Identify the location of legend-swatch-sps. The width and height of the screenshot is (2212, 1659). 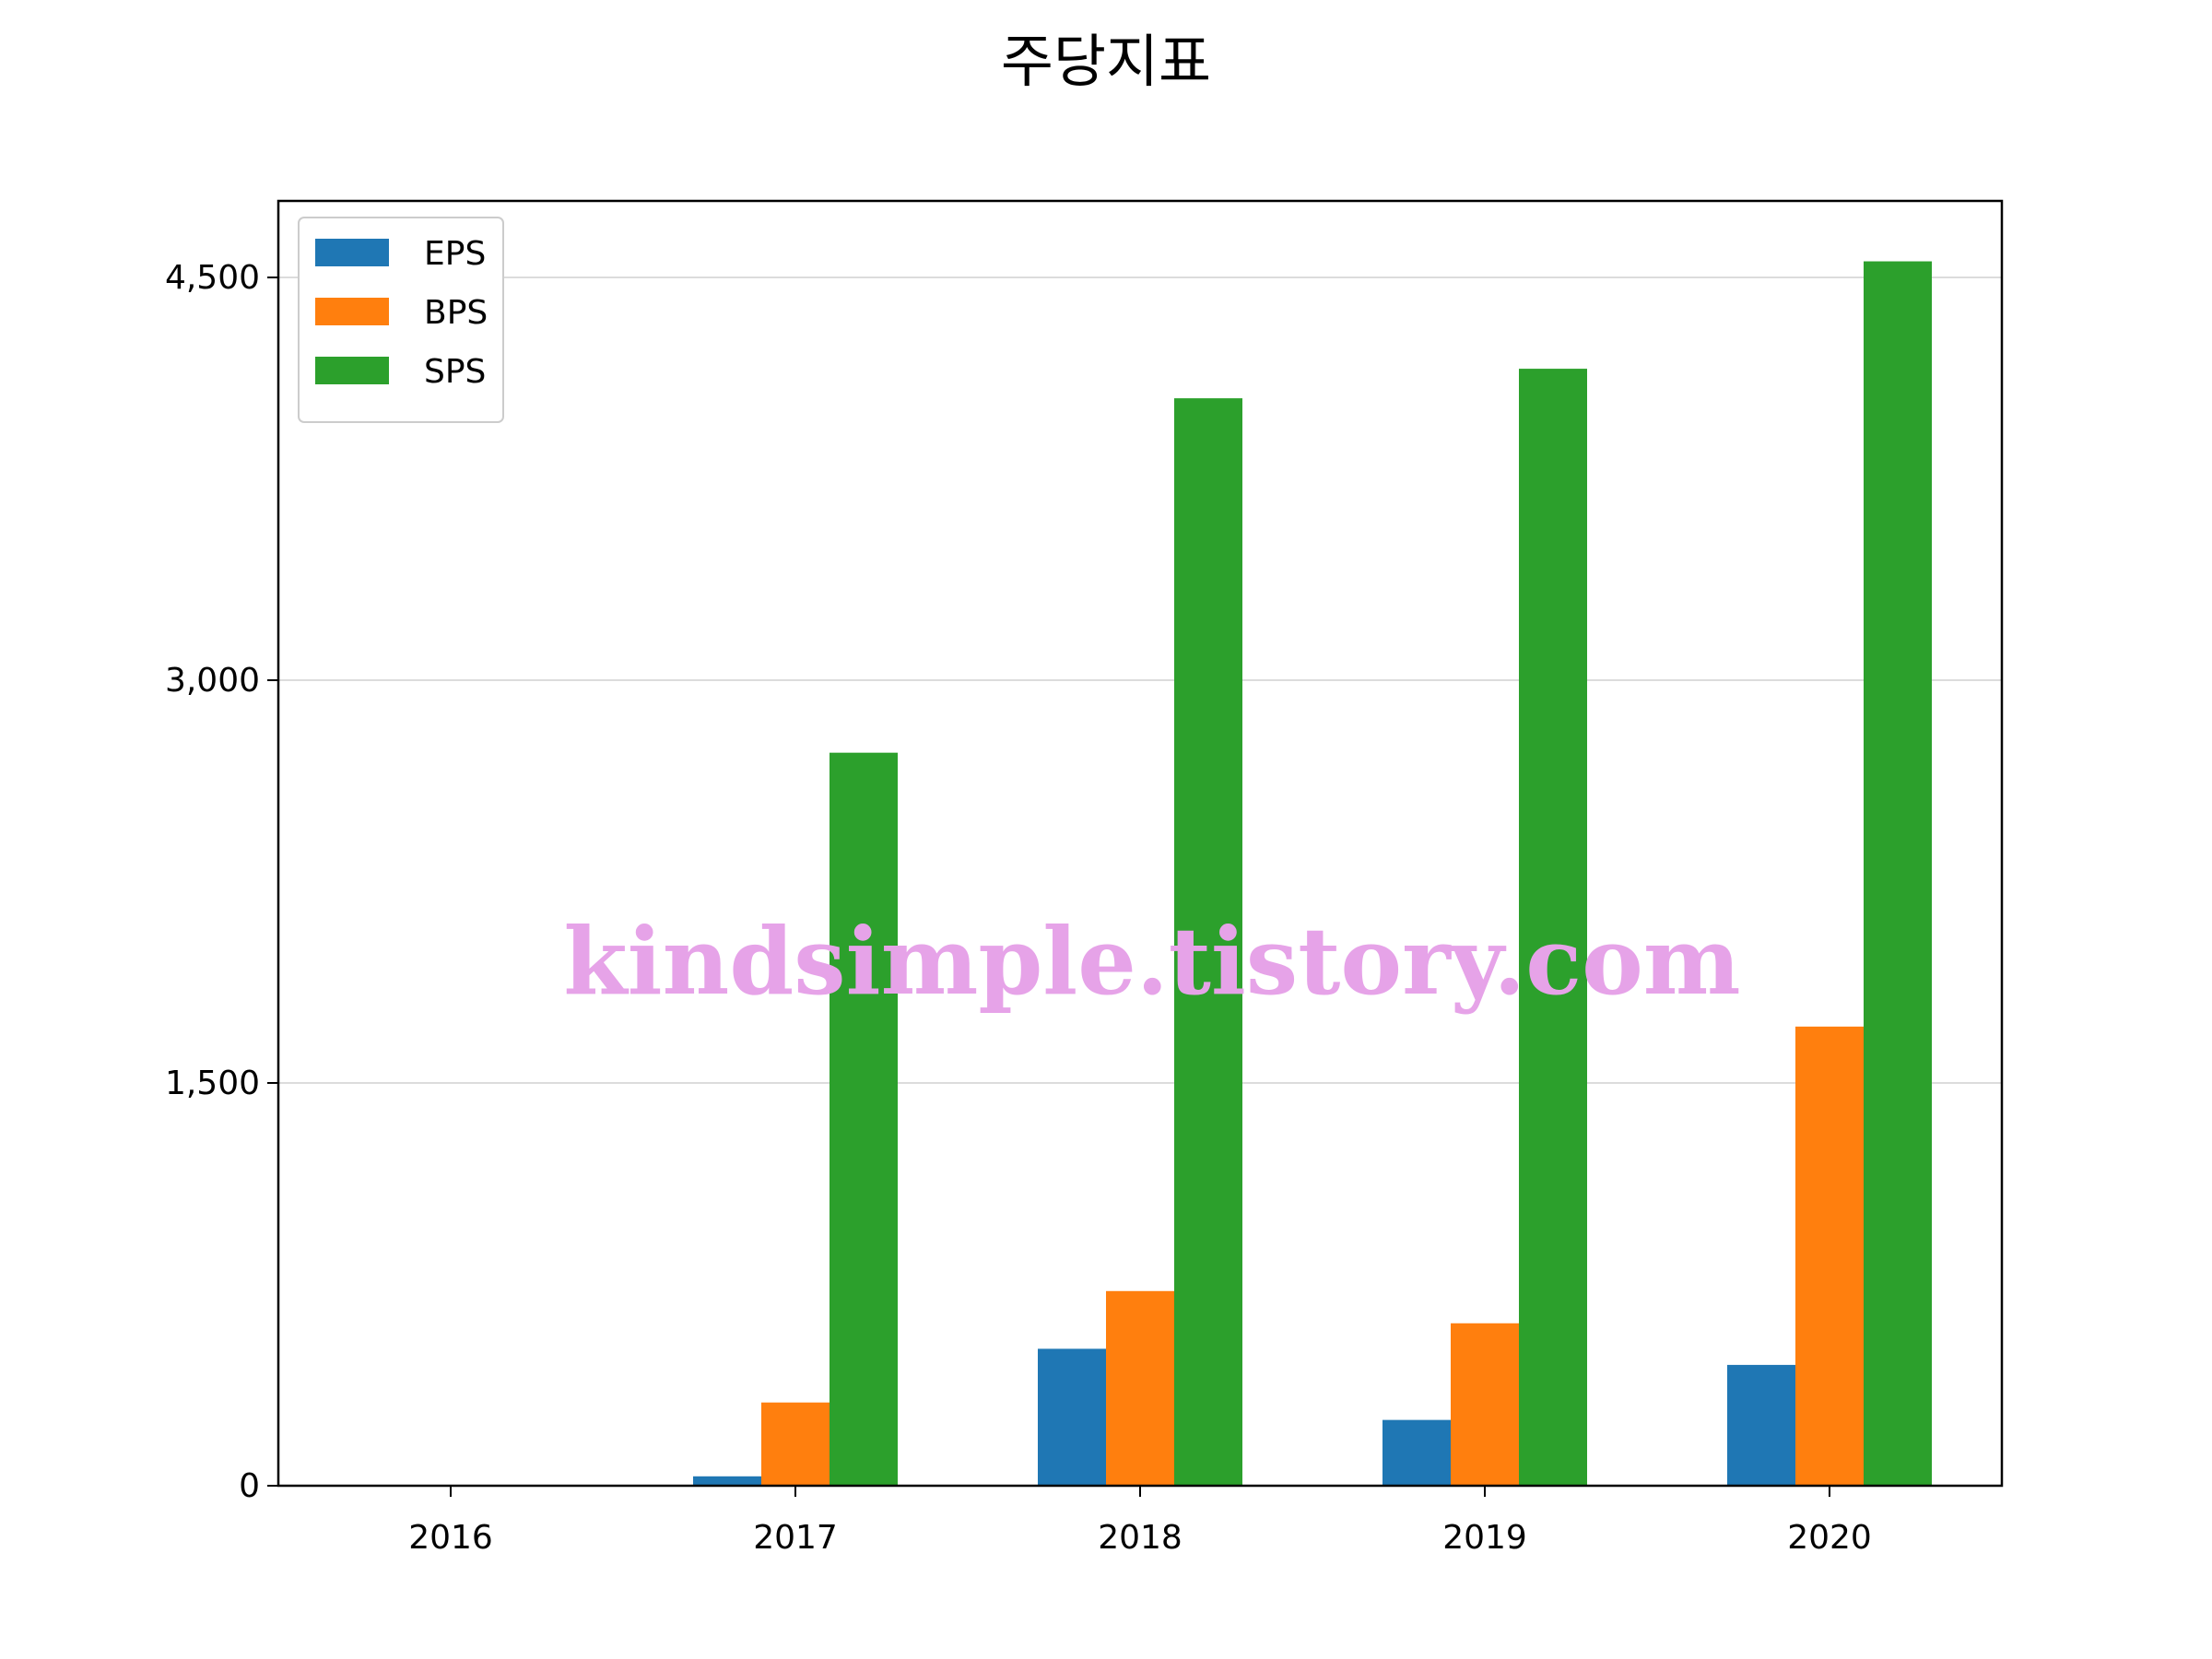
(352, 370).